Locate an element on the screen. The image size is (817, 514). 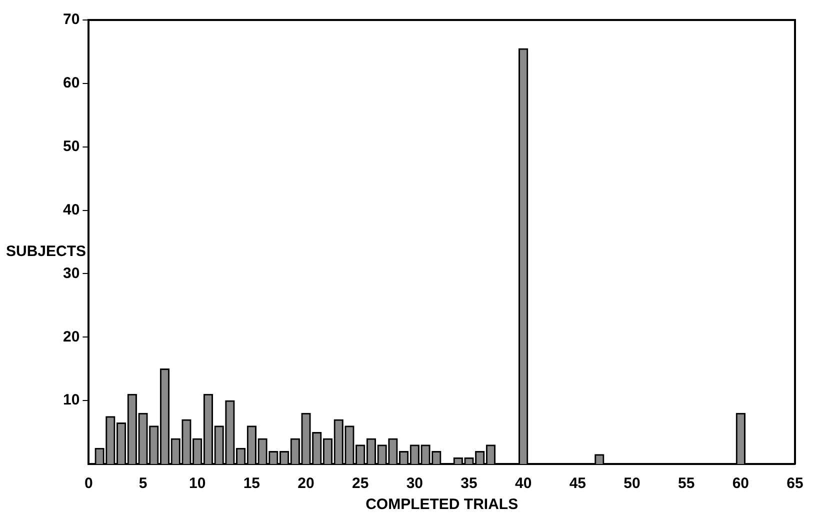
x-tick-label: 65 is located at coordinates (795, 483).